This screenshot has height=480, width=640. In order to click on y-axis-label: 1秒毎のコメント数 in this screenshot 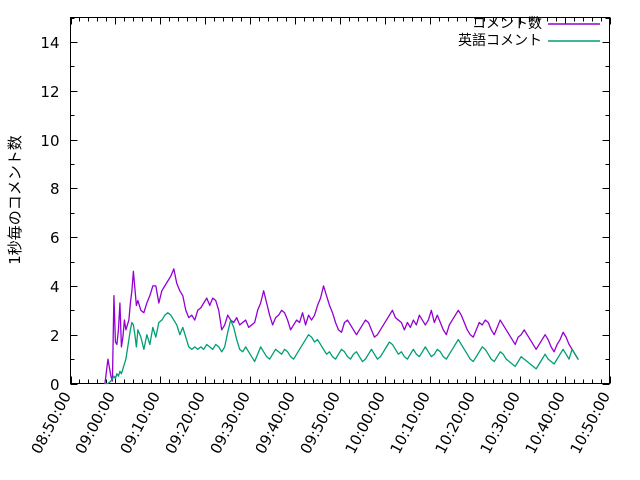, I will do `click(15, 200)`.